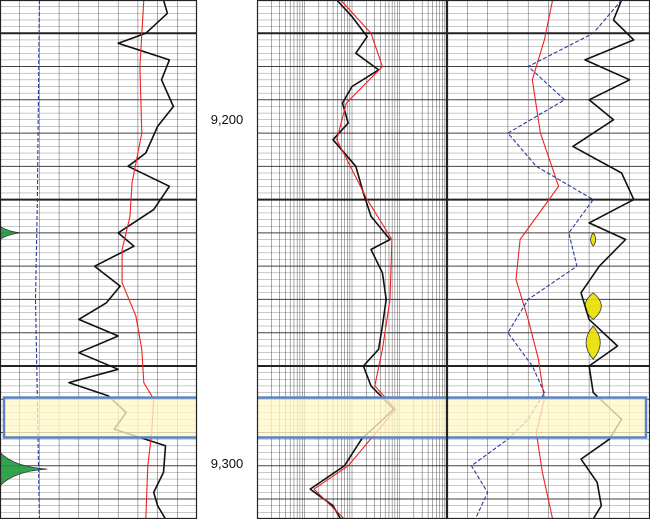 This screenshot has height=519, width=650. I want to click on depth-track-background, so click(227, 259).